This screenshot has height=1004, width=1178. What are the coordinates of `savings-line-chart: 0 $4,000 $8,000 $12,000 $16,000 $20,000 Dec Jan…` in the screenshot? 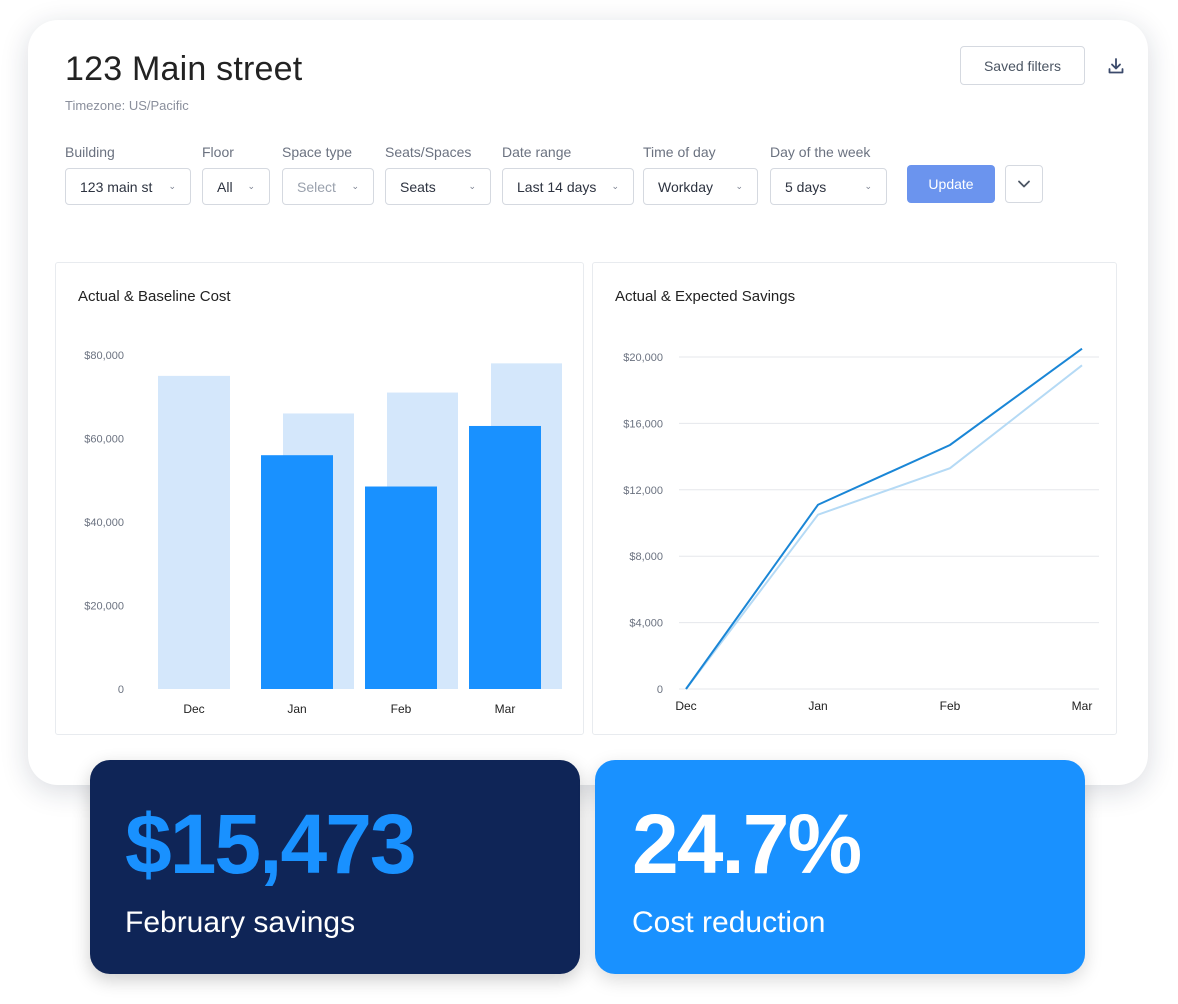 It's located at (861, 530).